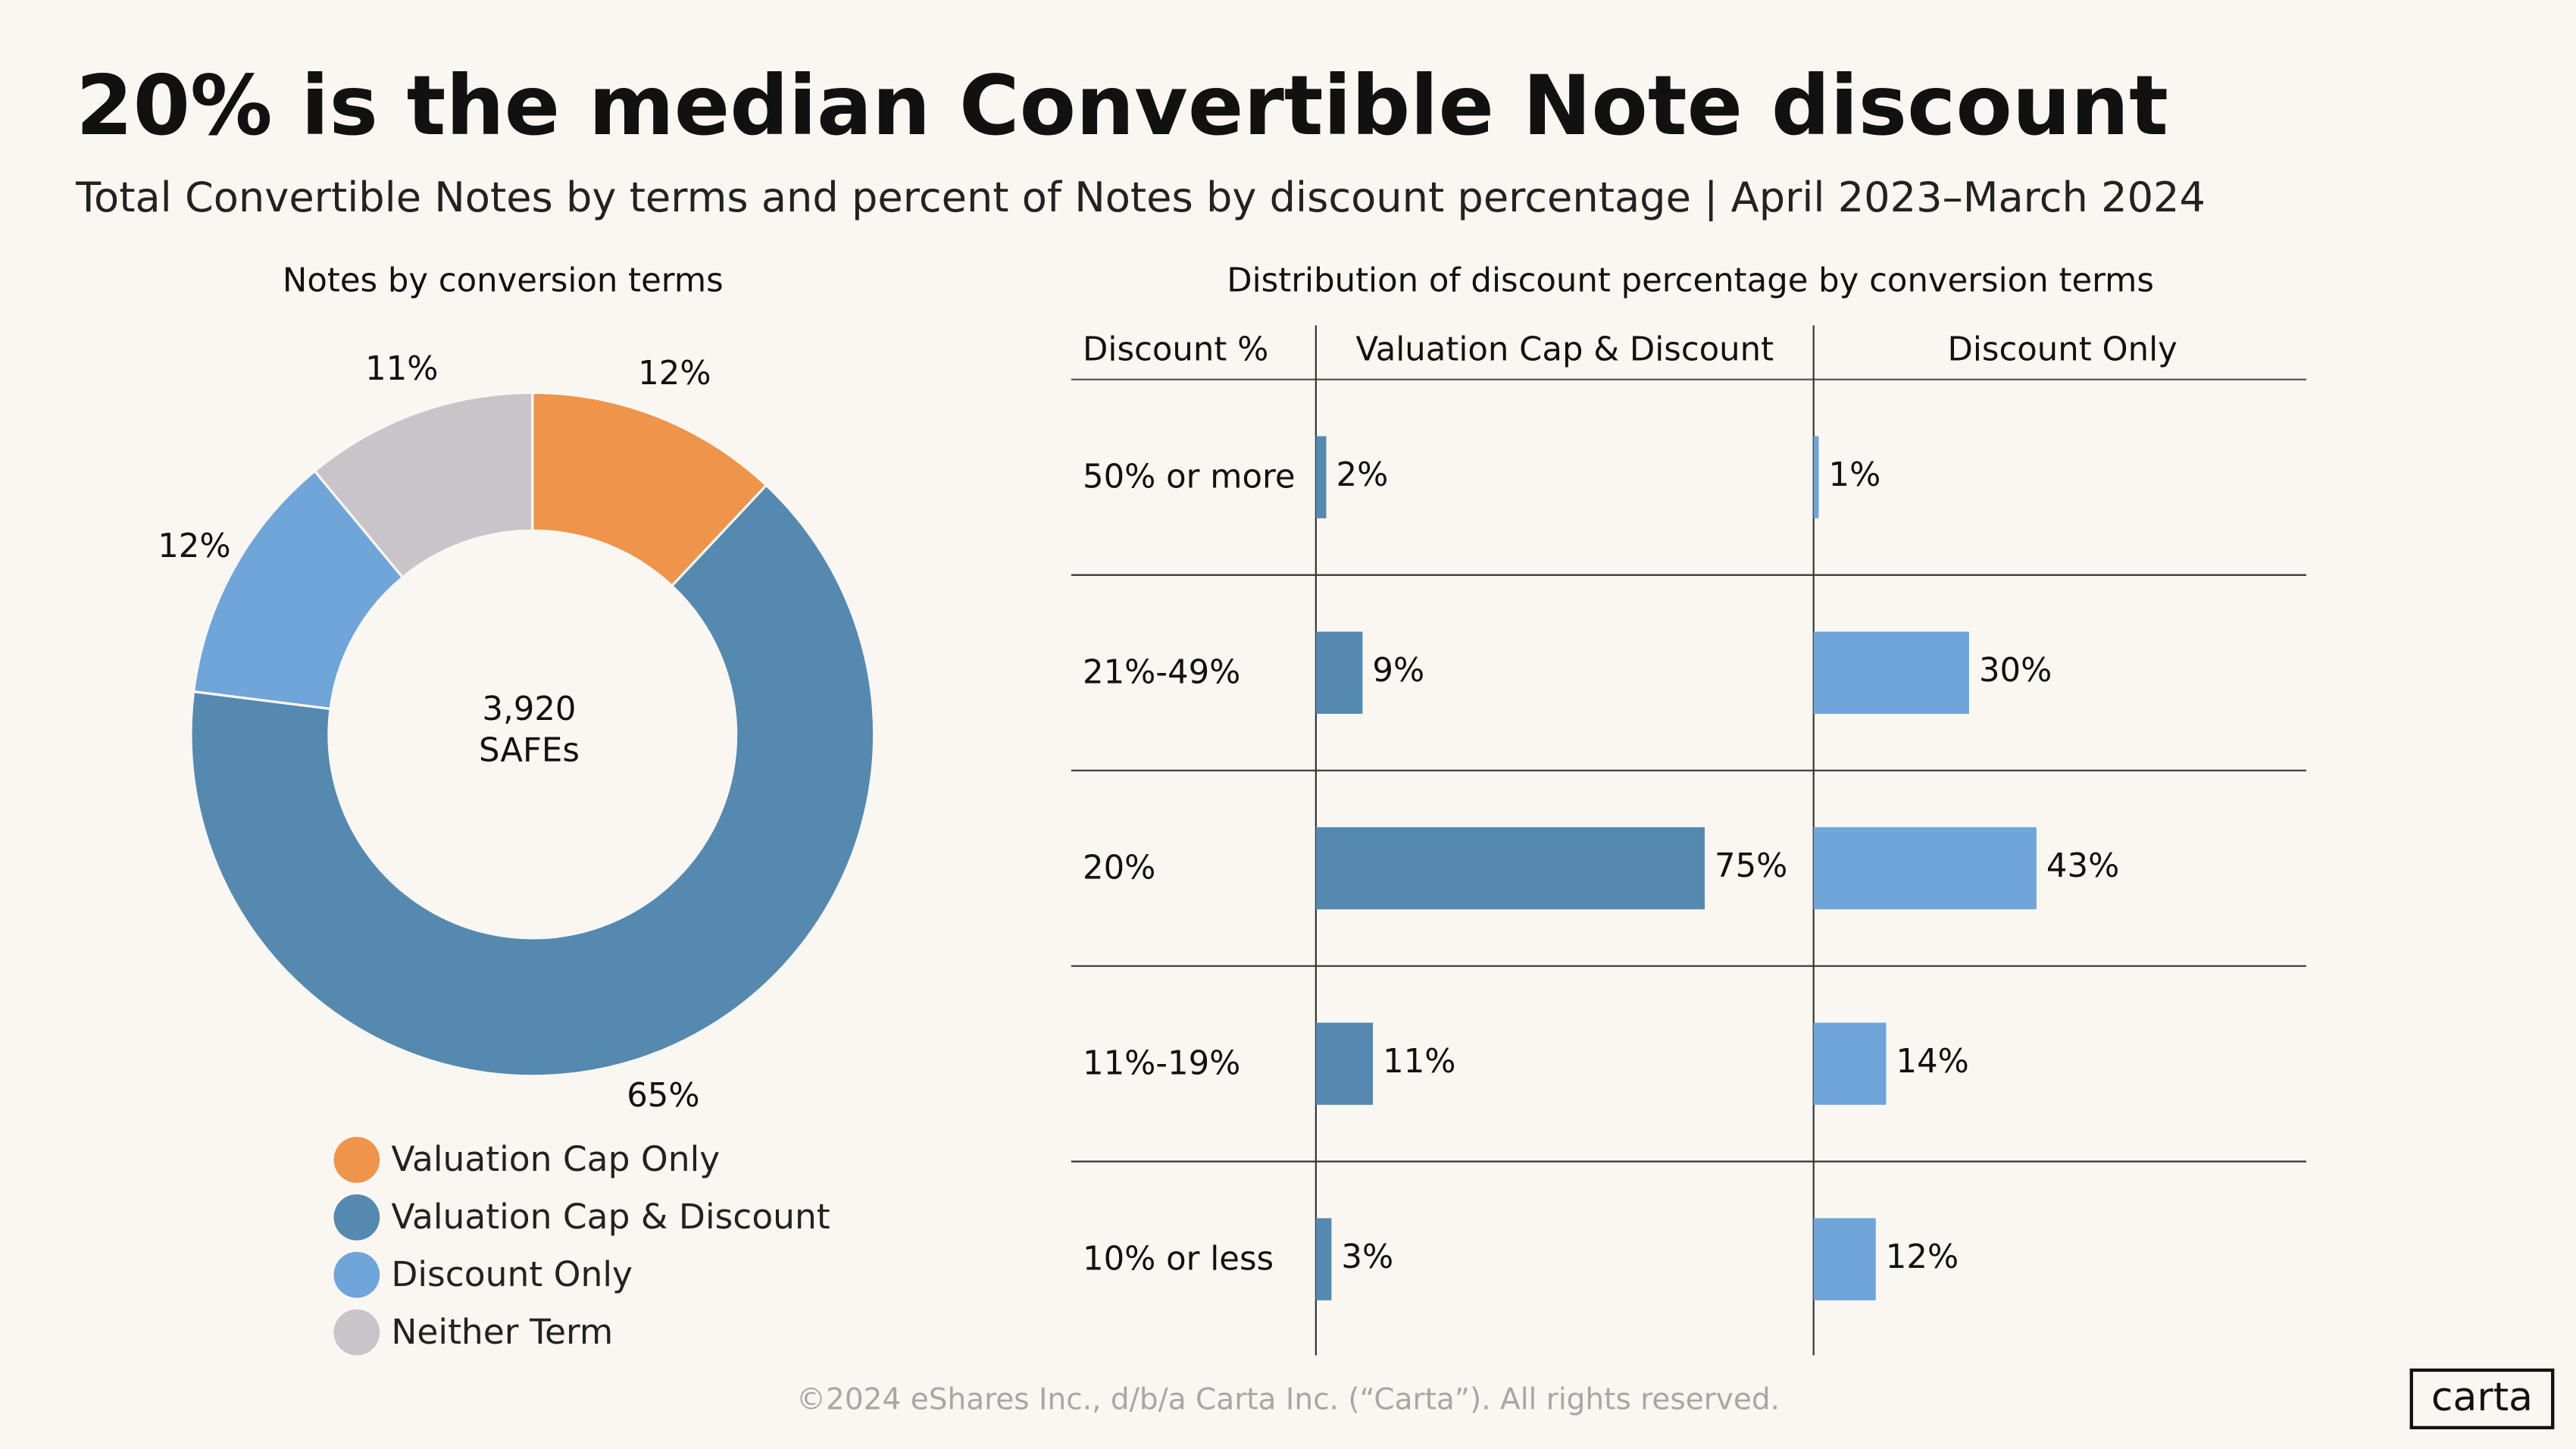 The height and width of the screenshot is (1449, 2576). Describe the element at coordinates (529, 750) in the screenshot. I see `center-label: SAFEs` at that location.